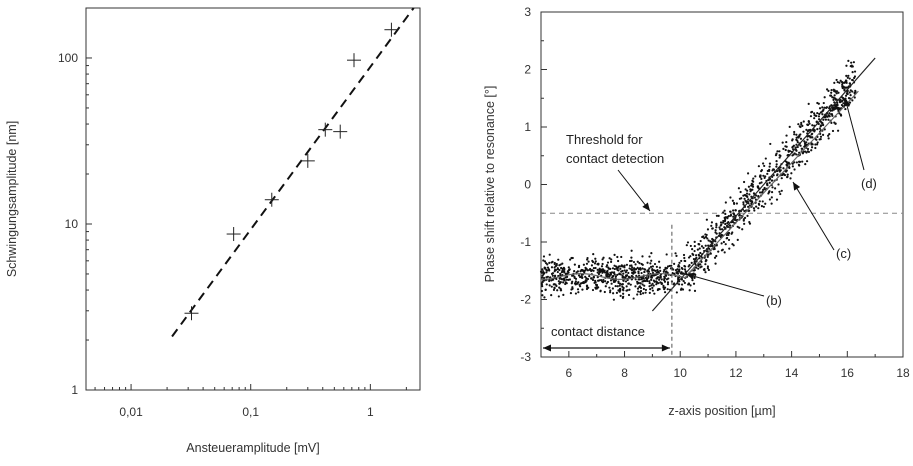 Image resolution: width=913 pixels, height=466 pixels. What do you see at coordinates (527, 127) in the screenshot?
I see `right-y-tick-label: 1` at bounding box center [527, 127].